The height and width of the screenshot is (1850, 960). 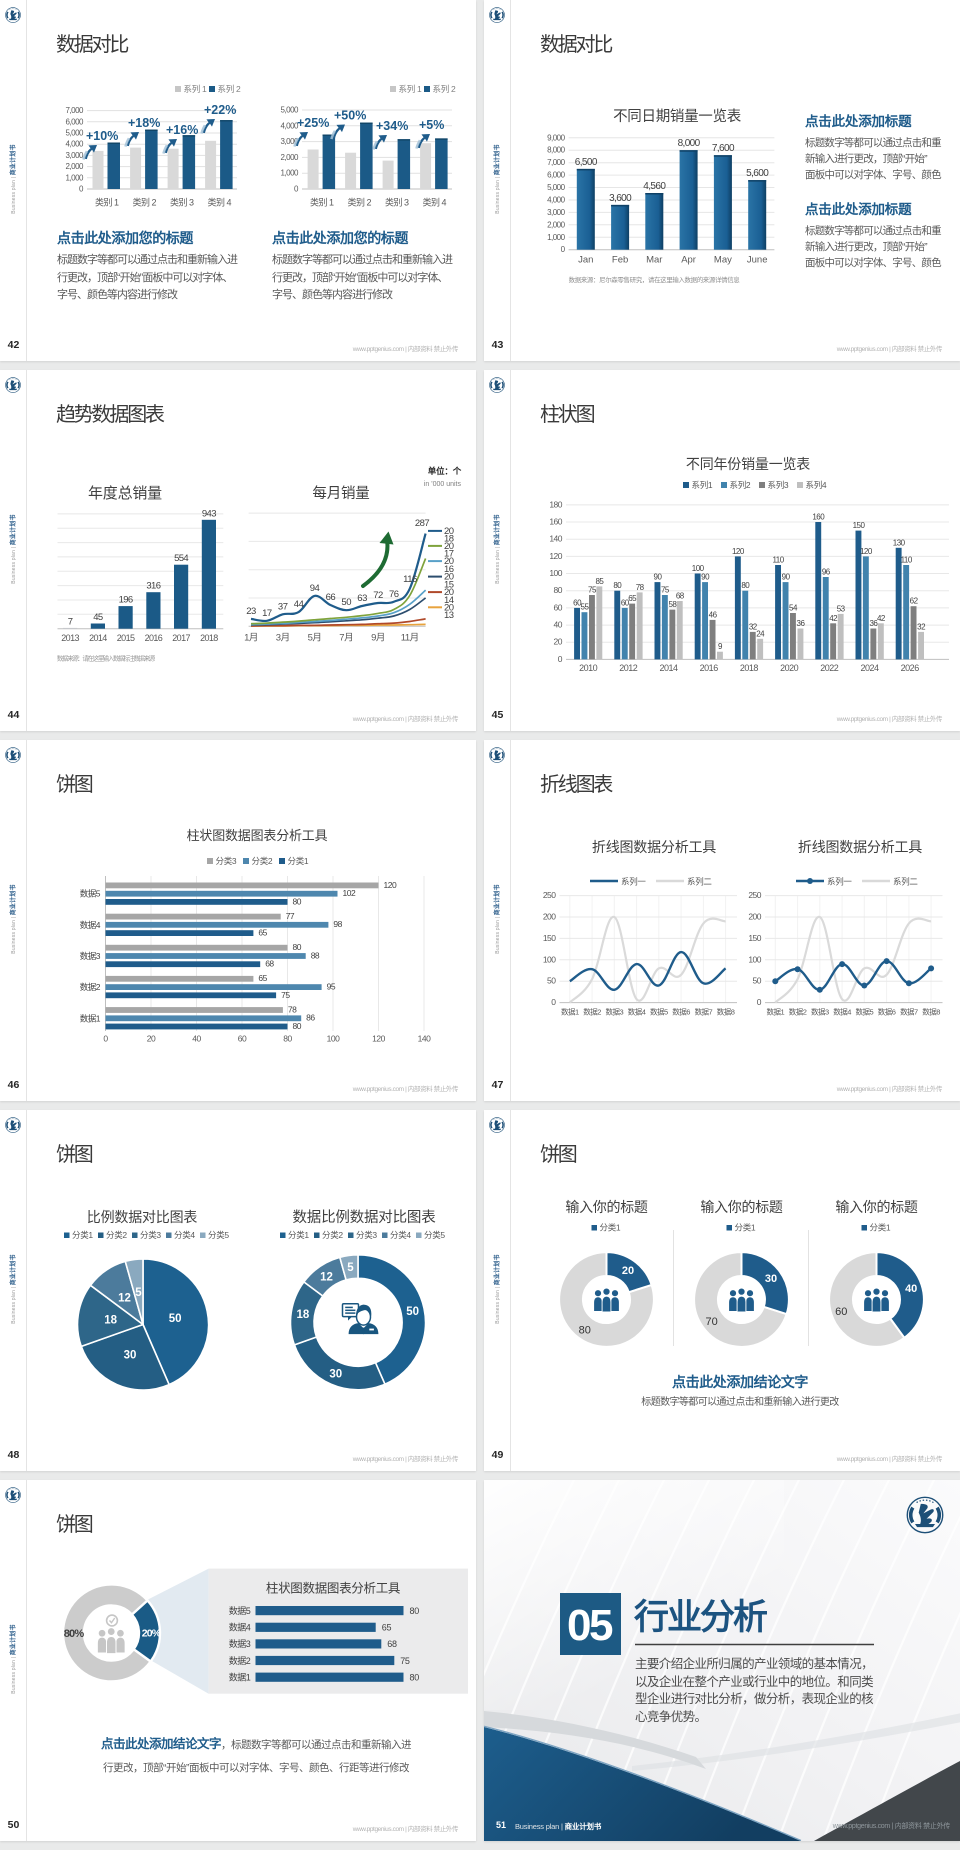 What do you see at coordinates (711, 1322) in the screenshot?
I see `svg-text: 70` at bounding box center [711, 1322].